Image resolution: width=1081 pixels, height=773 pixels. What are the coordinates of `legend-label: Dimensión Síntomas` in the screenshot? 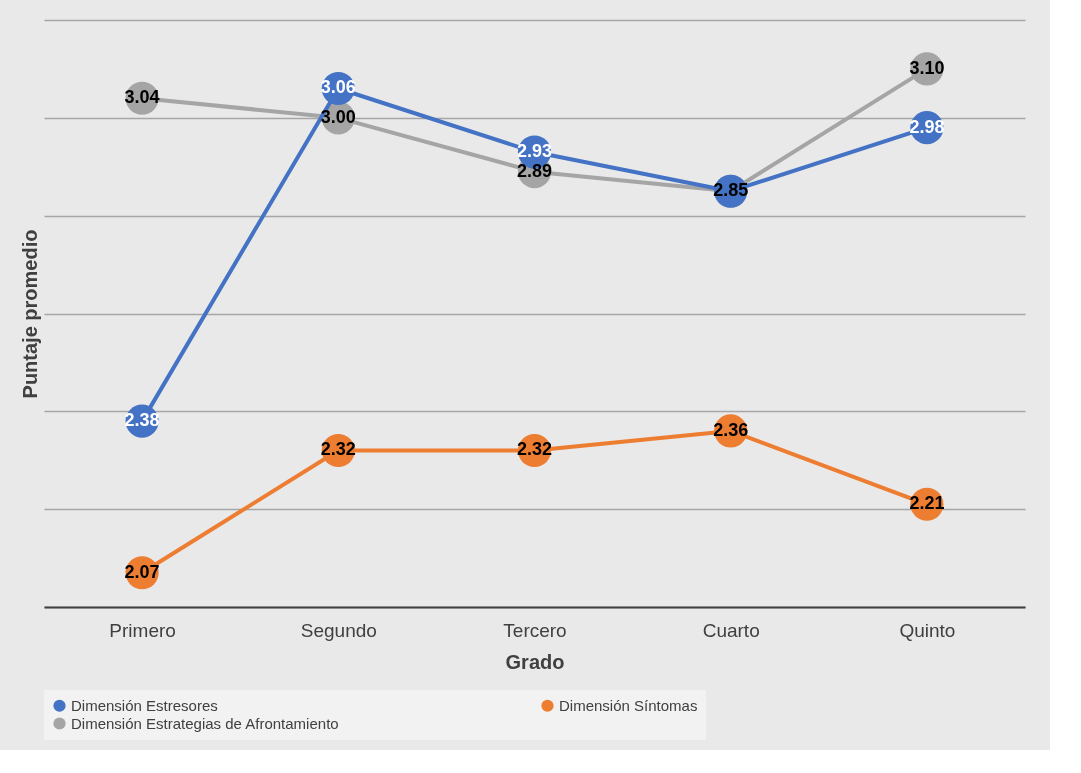 It's located at (628, 705).